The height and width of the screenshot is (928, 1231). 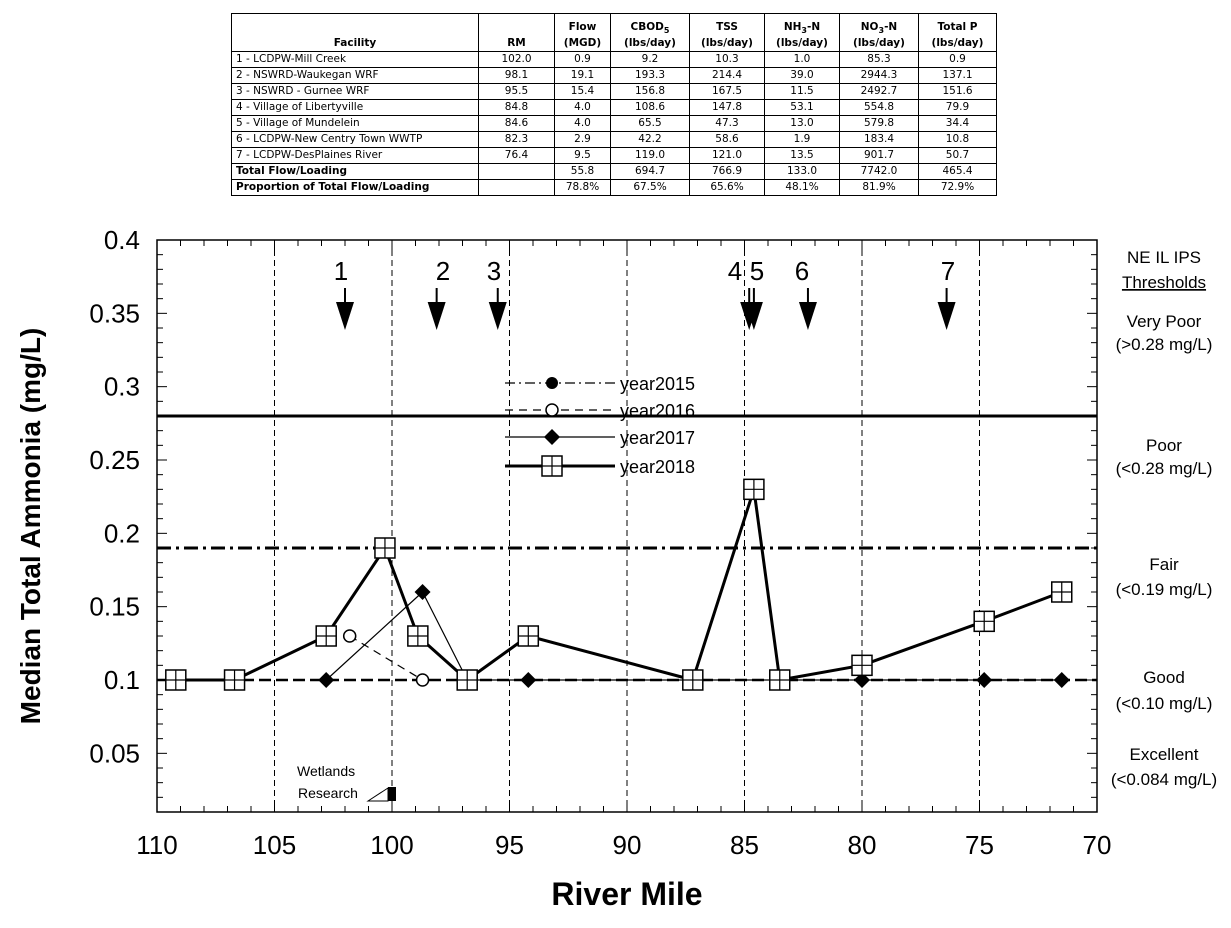 I want to click on header-no3-l2: (lbs/day), so click(x=879, y=43).